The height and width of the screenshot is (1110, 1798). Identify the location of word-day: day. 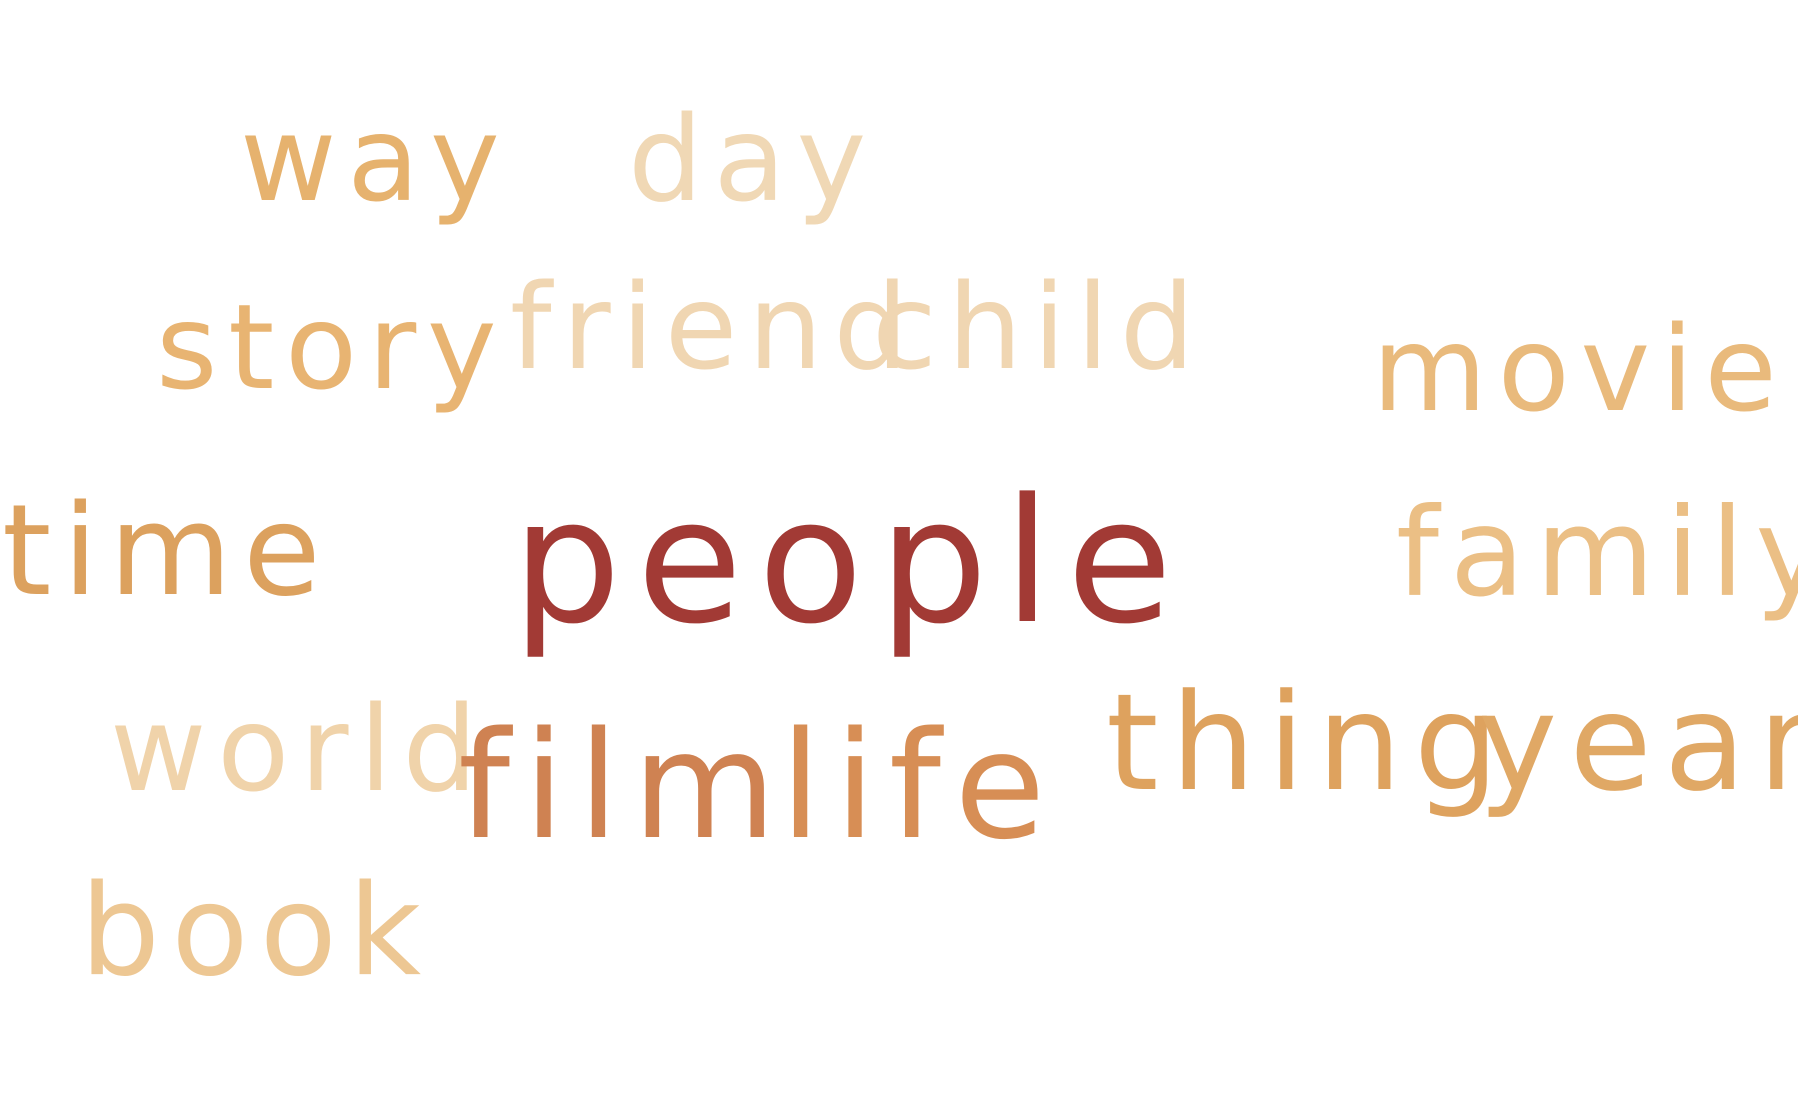
(752, 159).